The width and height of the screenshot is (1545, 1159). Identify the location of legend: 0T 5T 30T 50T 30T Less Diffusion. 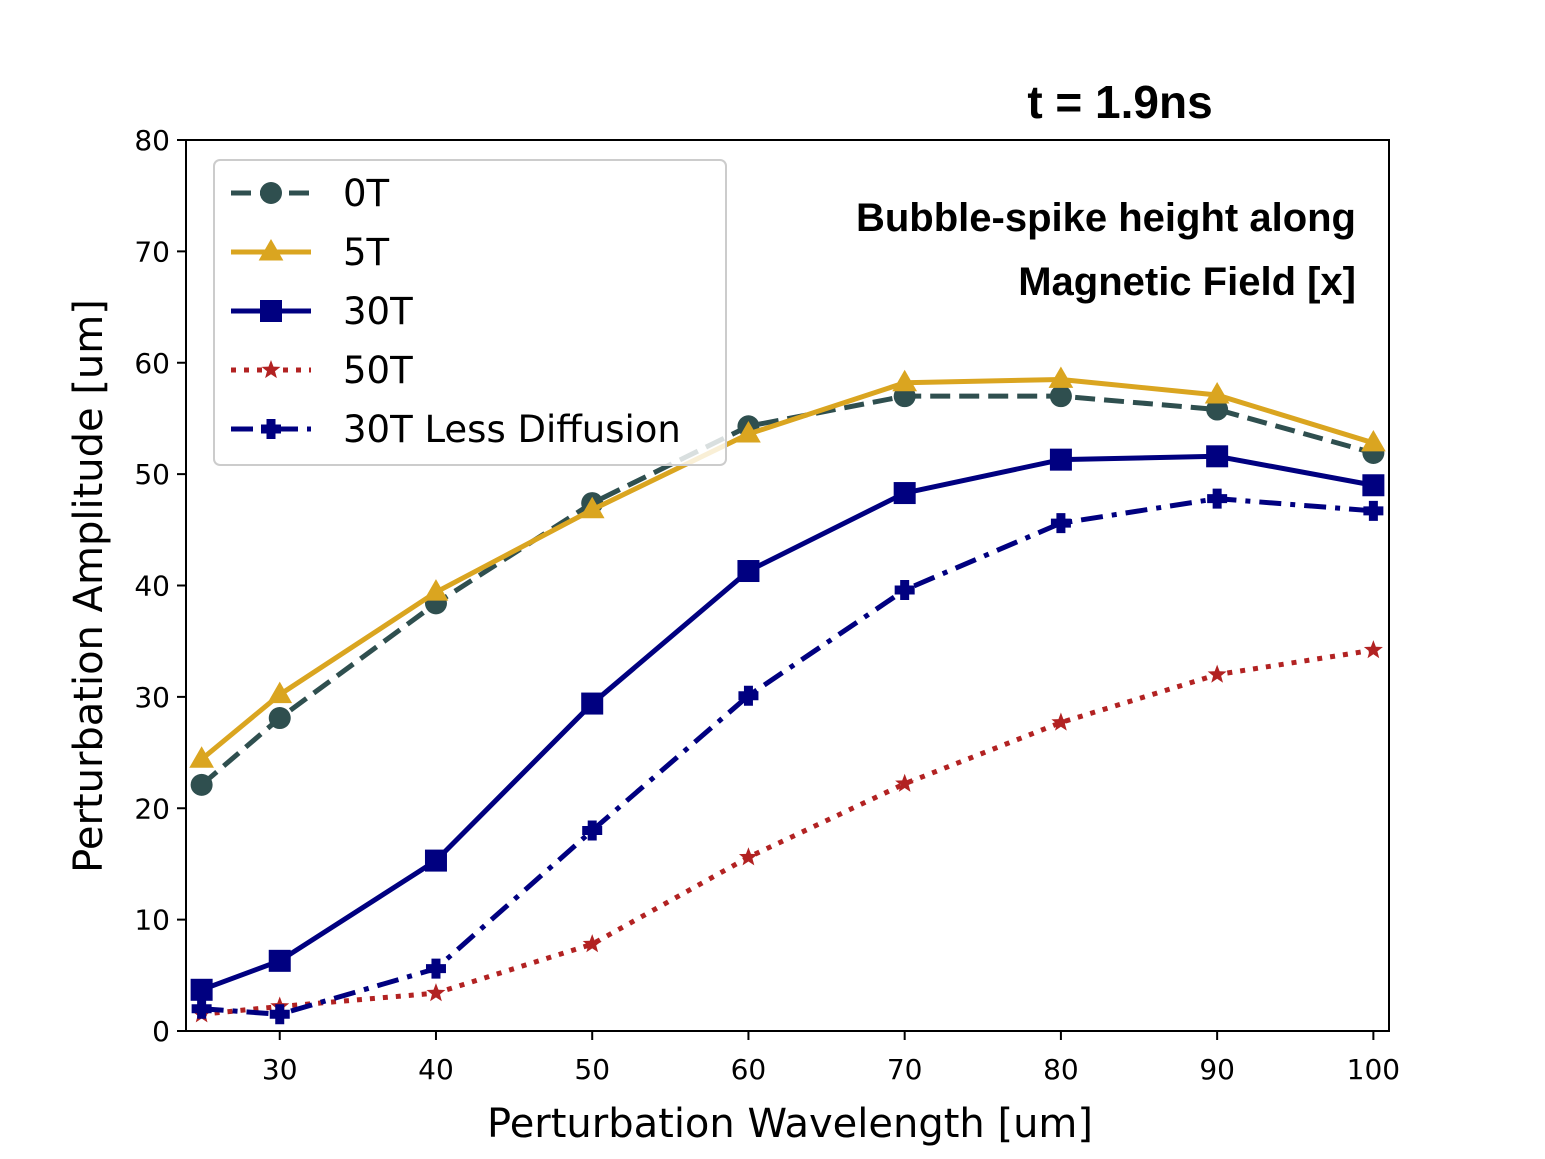
(470, 312).